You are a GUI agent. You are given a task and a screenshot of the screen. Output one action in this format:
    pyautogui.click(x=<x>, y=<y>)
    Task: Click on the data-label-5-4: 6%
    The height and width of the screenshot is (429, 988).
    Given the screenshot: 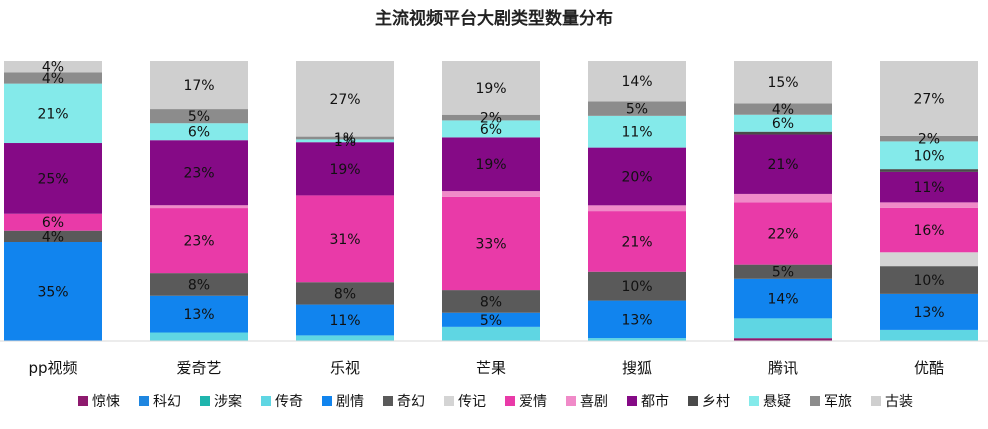 What is the action you would take?
    pyautogui.click(x=783, y=124)
    